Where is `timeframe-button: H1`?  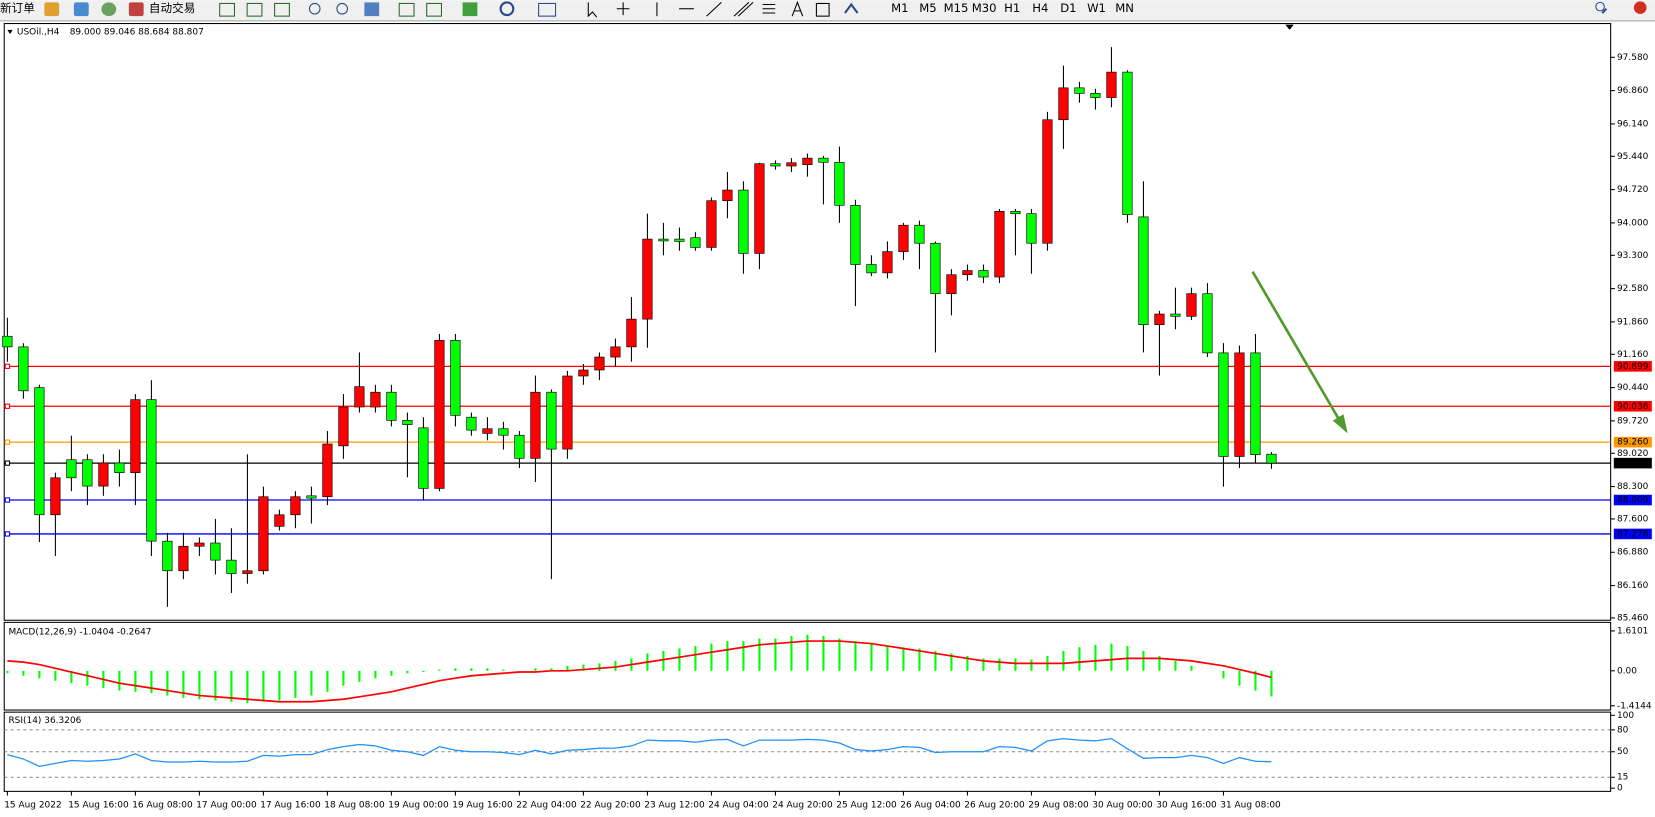
timeframe-button: H1 is located at coordinates (1012, 8).